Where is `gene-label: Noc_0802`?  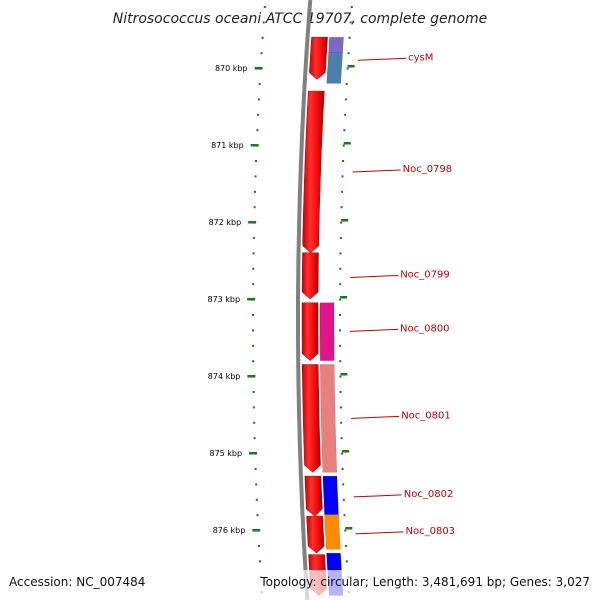 gene-label: Noc_0802 is located at coordinates (429, 494).